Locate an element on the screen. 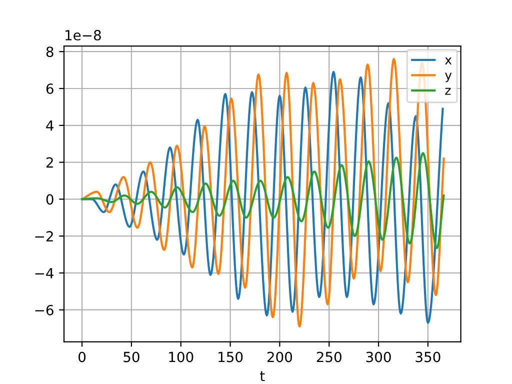 This screenshot has width=512, height=384. y-tick-label: 8 is located at coordinates (50, 52).